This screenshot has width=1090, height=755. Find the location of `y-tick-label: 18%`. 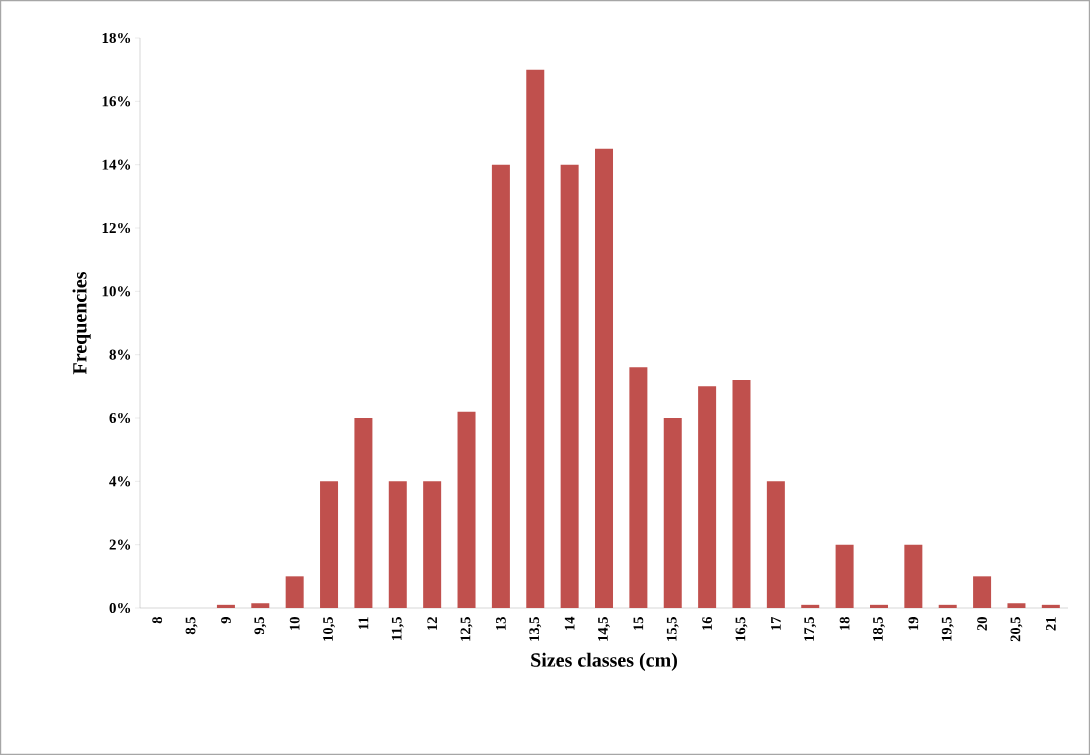

y-tick-label: 18% is located at coordinates (116, 38).